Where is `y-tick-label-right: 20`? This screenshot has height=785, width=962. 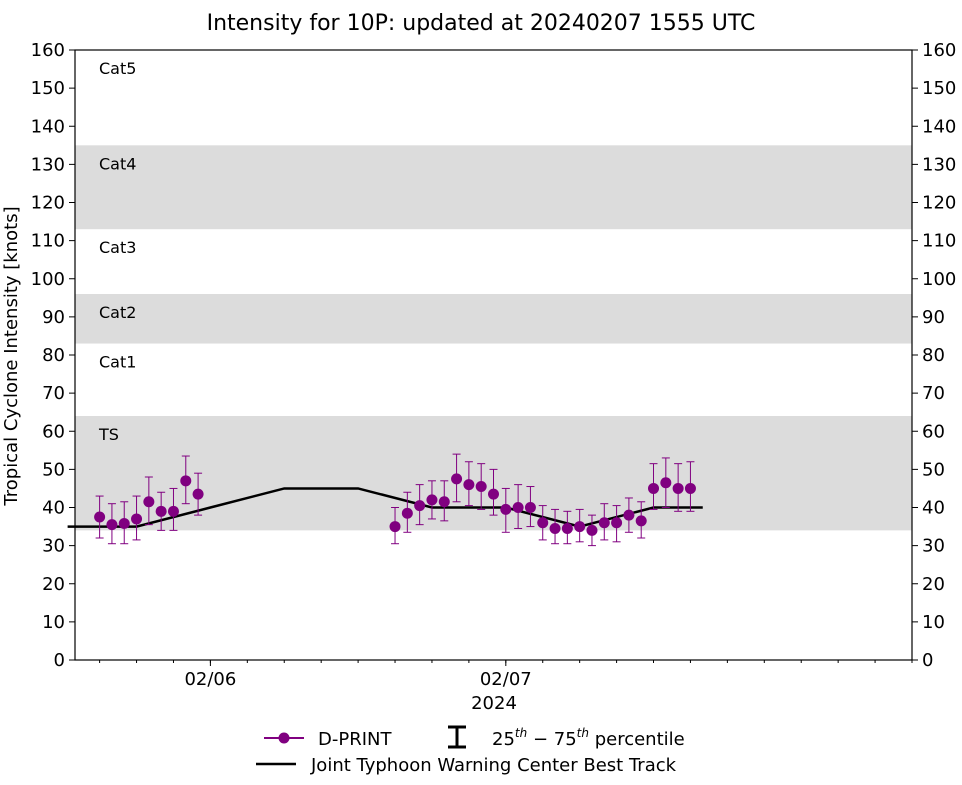
y-tick-label-right: 20 is located at coordinates (933, 584).